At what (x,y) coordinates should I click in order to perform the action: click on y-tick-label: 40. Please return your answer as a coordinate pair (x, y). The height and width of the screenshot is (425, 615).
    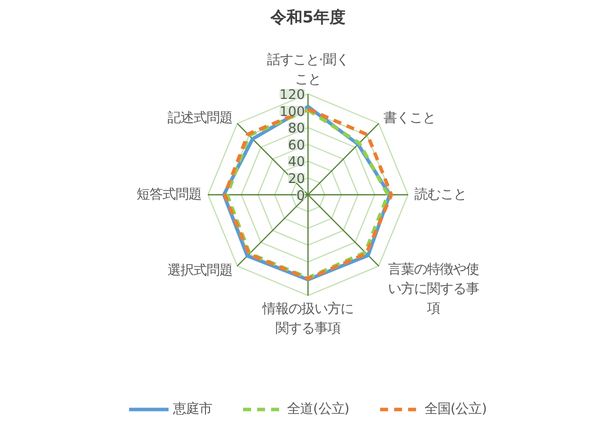
    Looking at the image, I should click on (297, 162).